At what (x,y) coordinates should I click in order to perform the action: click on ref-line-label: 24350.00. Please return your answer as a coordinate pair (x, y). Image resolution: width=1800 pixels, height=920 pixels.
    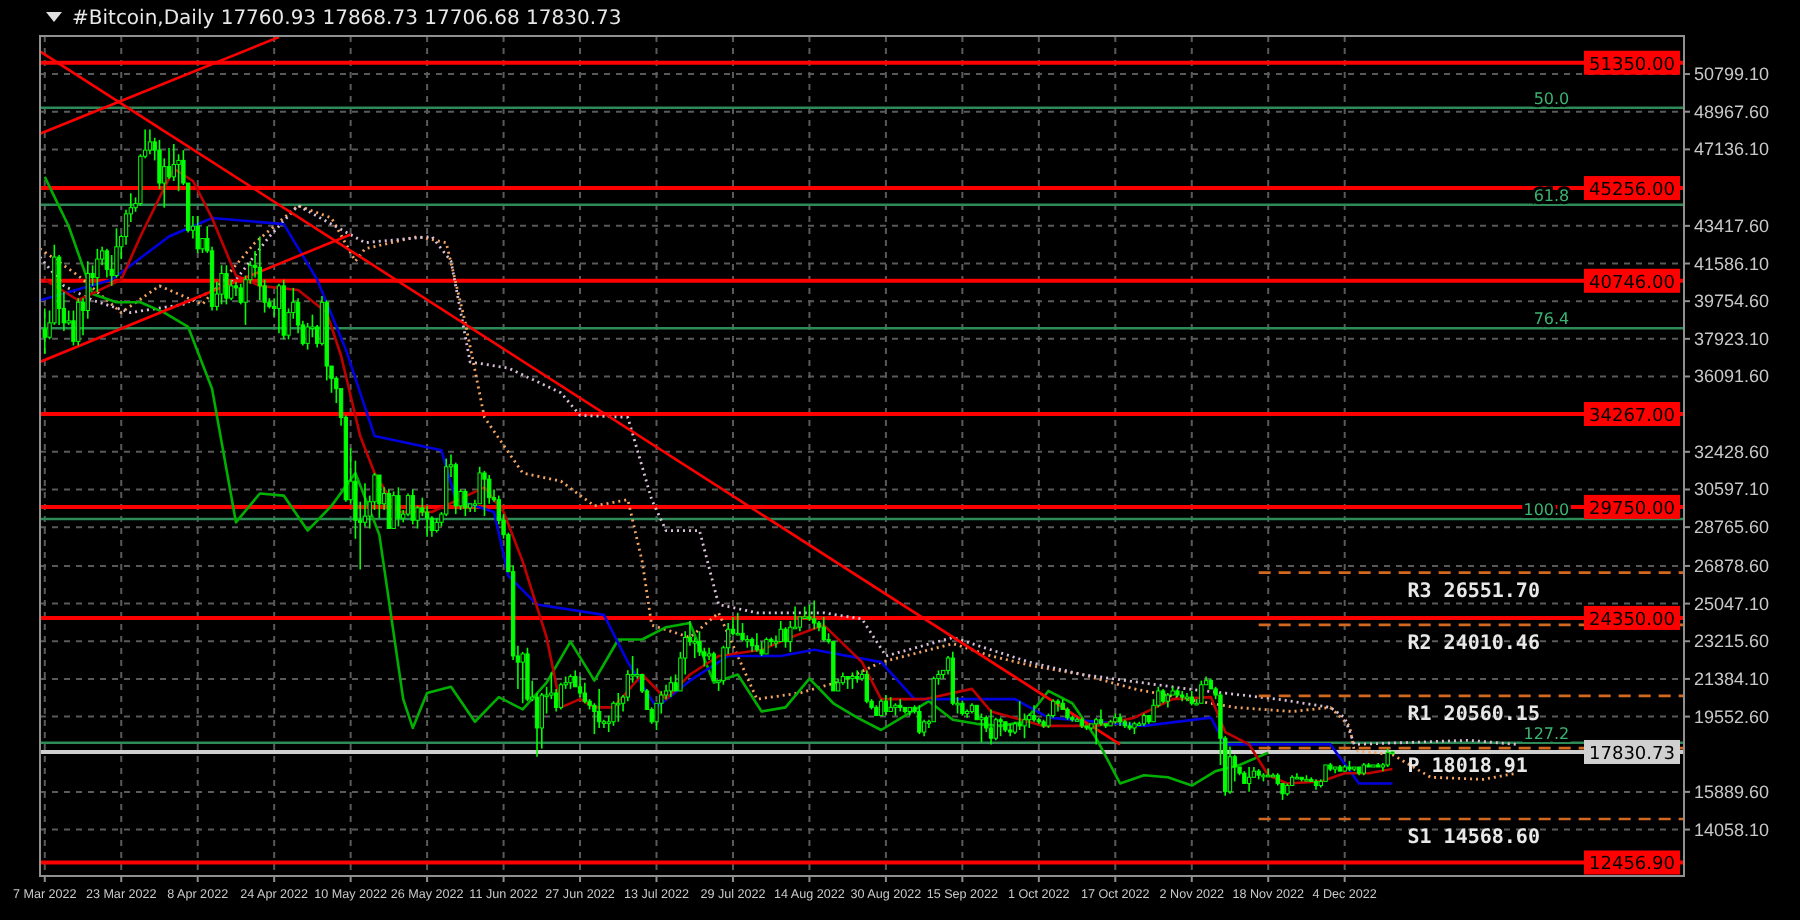
    Looking at the image, I should click on (1632, 620).